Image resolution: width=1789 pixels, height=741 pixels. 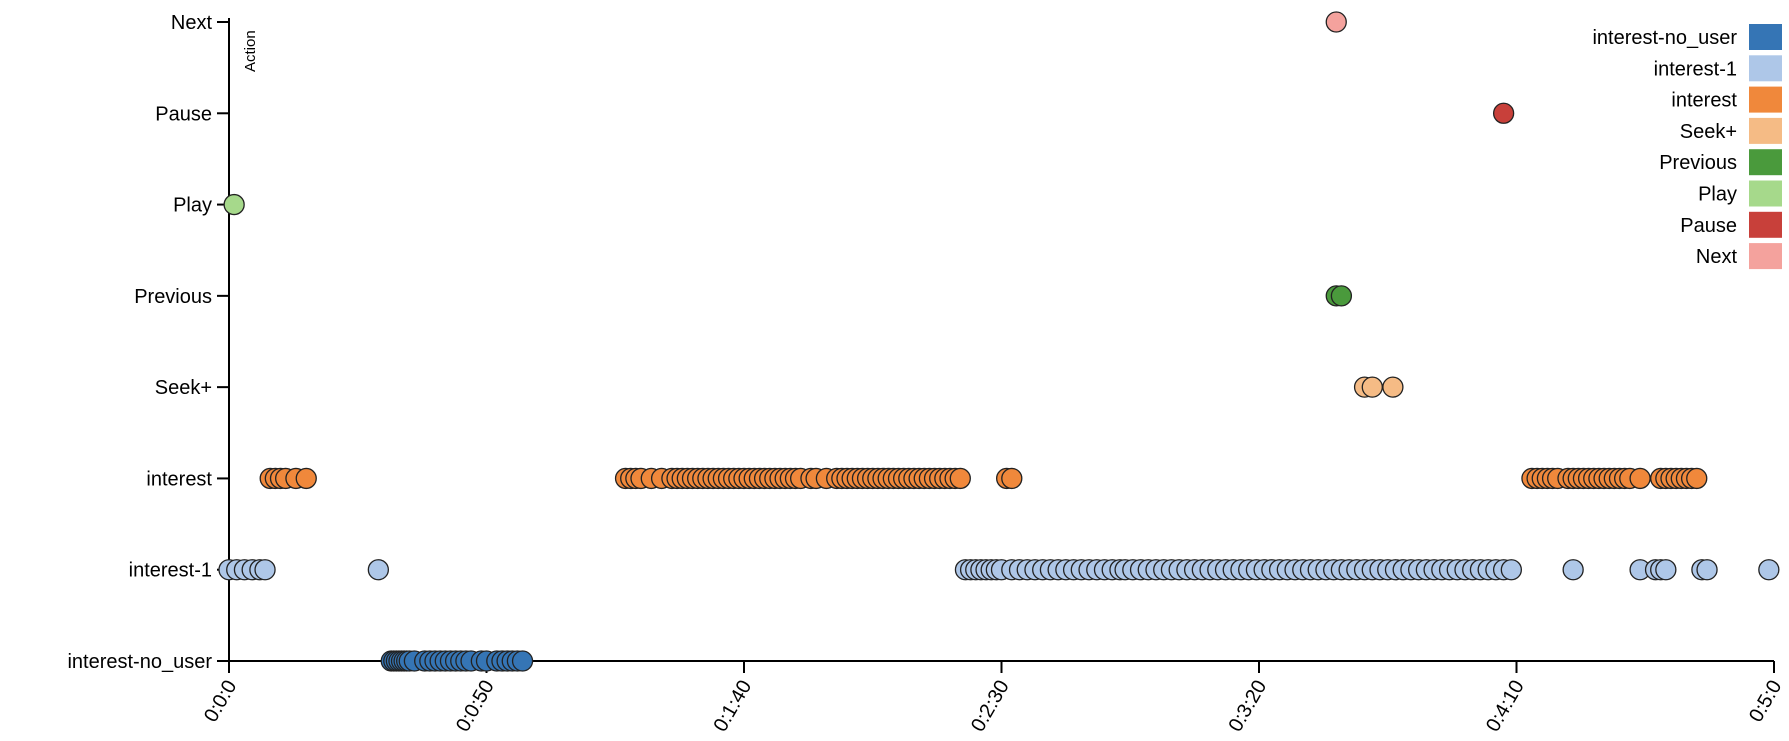 I want to click on x-tick-label: 0:0:0, so click(x=220, y=702).